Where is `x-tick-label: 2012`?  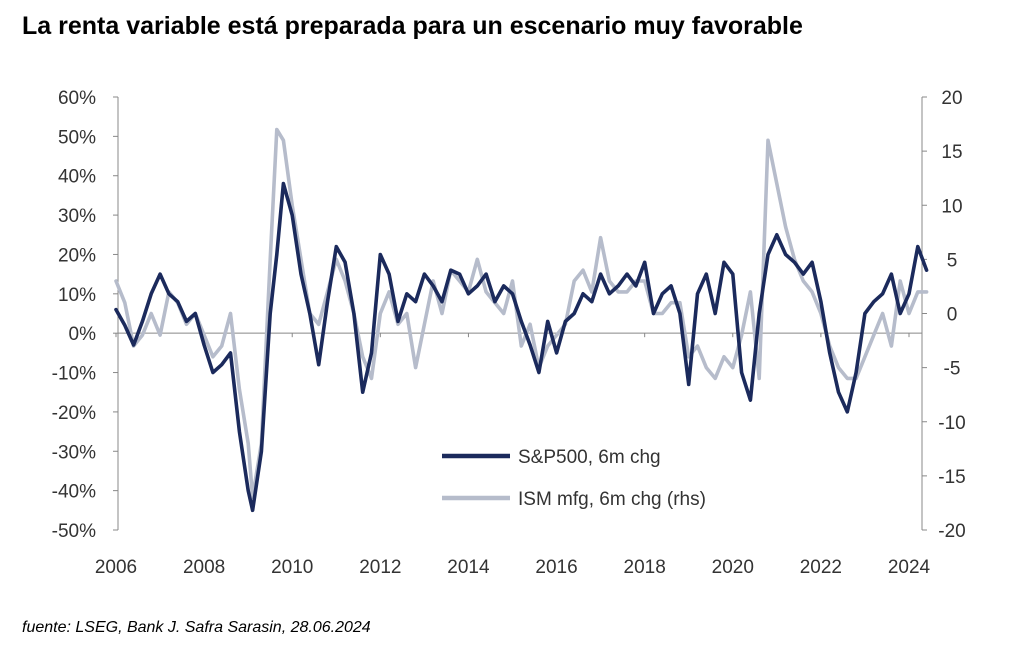
x-tick-label: 2012 is located at coordinates (380, 567).